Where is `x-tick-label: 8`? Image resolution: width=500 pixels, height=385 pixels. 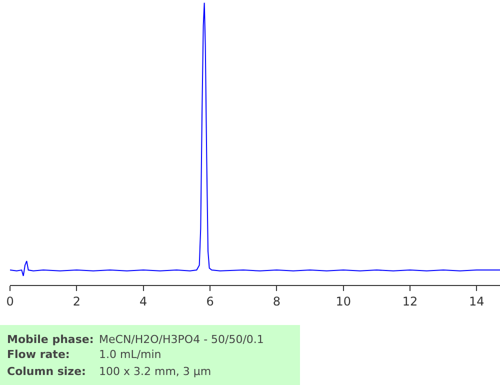
x-tick-label: 8 is located at coordinates (276, 301).